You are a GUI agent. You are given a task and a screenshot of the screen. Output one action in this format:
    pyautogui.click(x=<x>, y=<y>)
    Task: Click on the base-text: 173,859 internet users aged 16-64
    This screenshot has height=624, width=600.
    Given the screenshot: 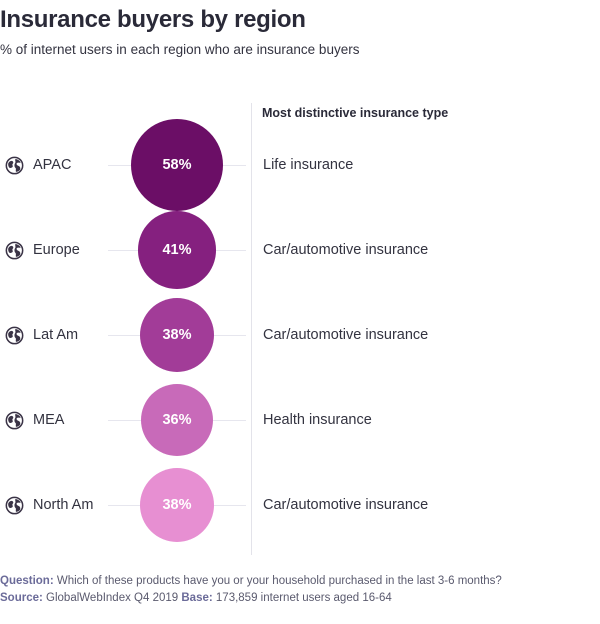 What is the action you would take?
    pyautogui.click(x=303, y=598)
    